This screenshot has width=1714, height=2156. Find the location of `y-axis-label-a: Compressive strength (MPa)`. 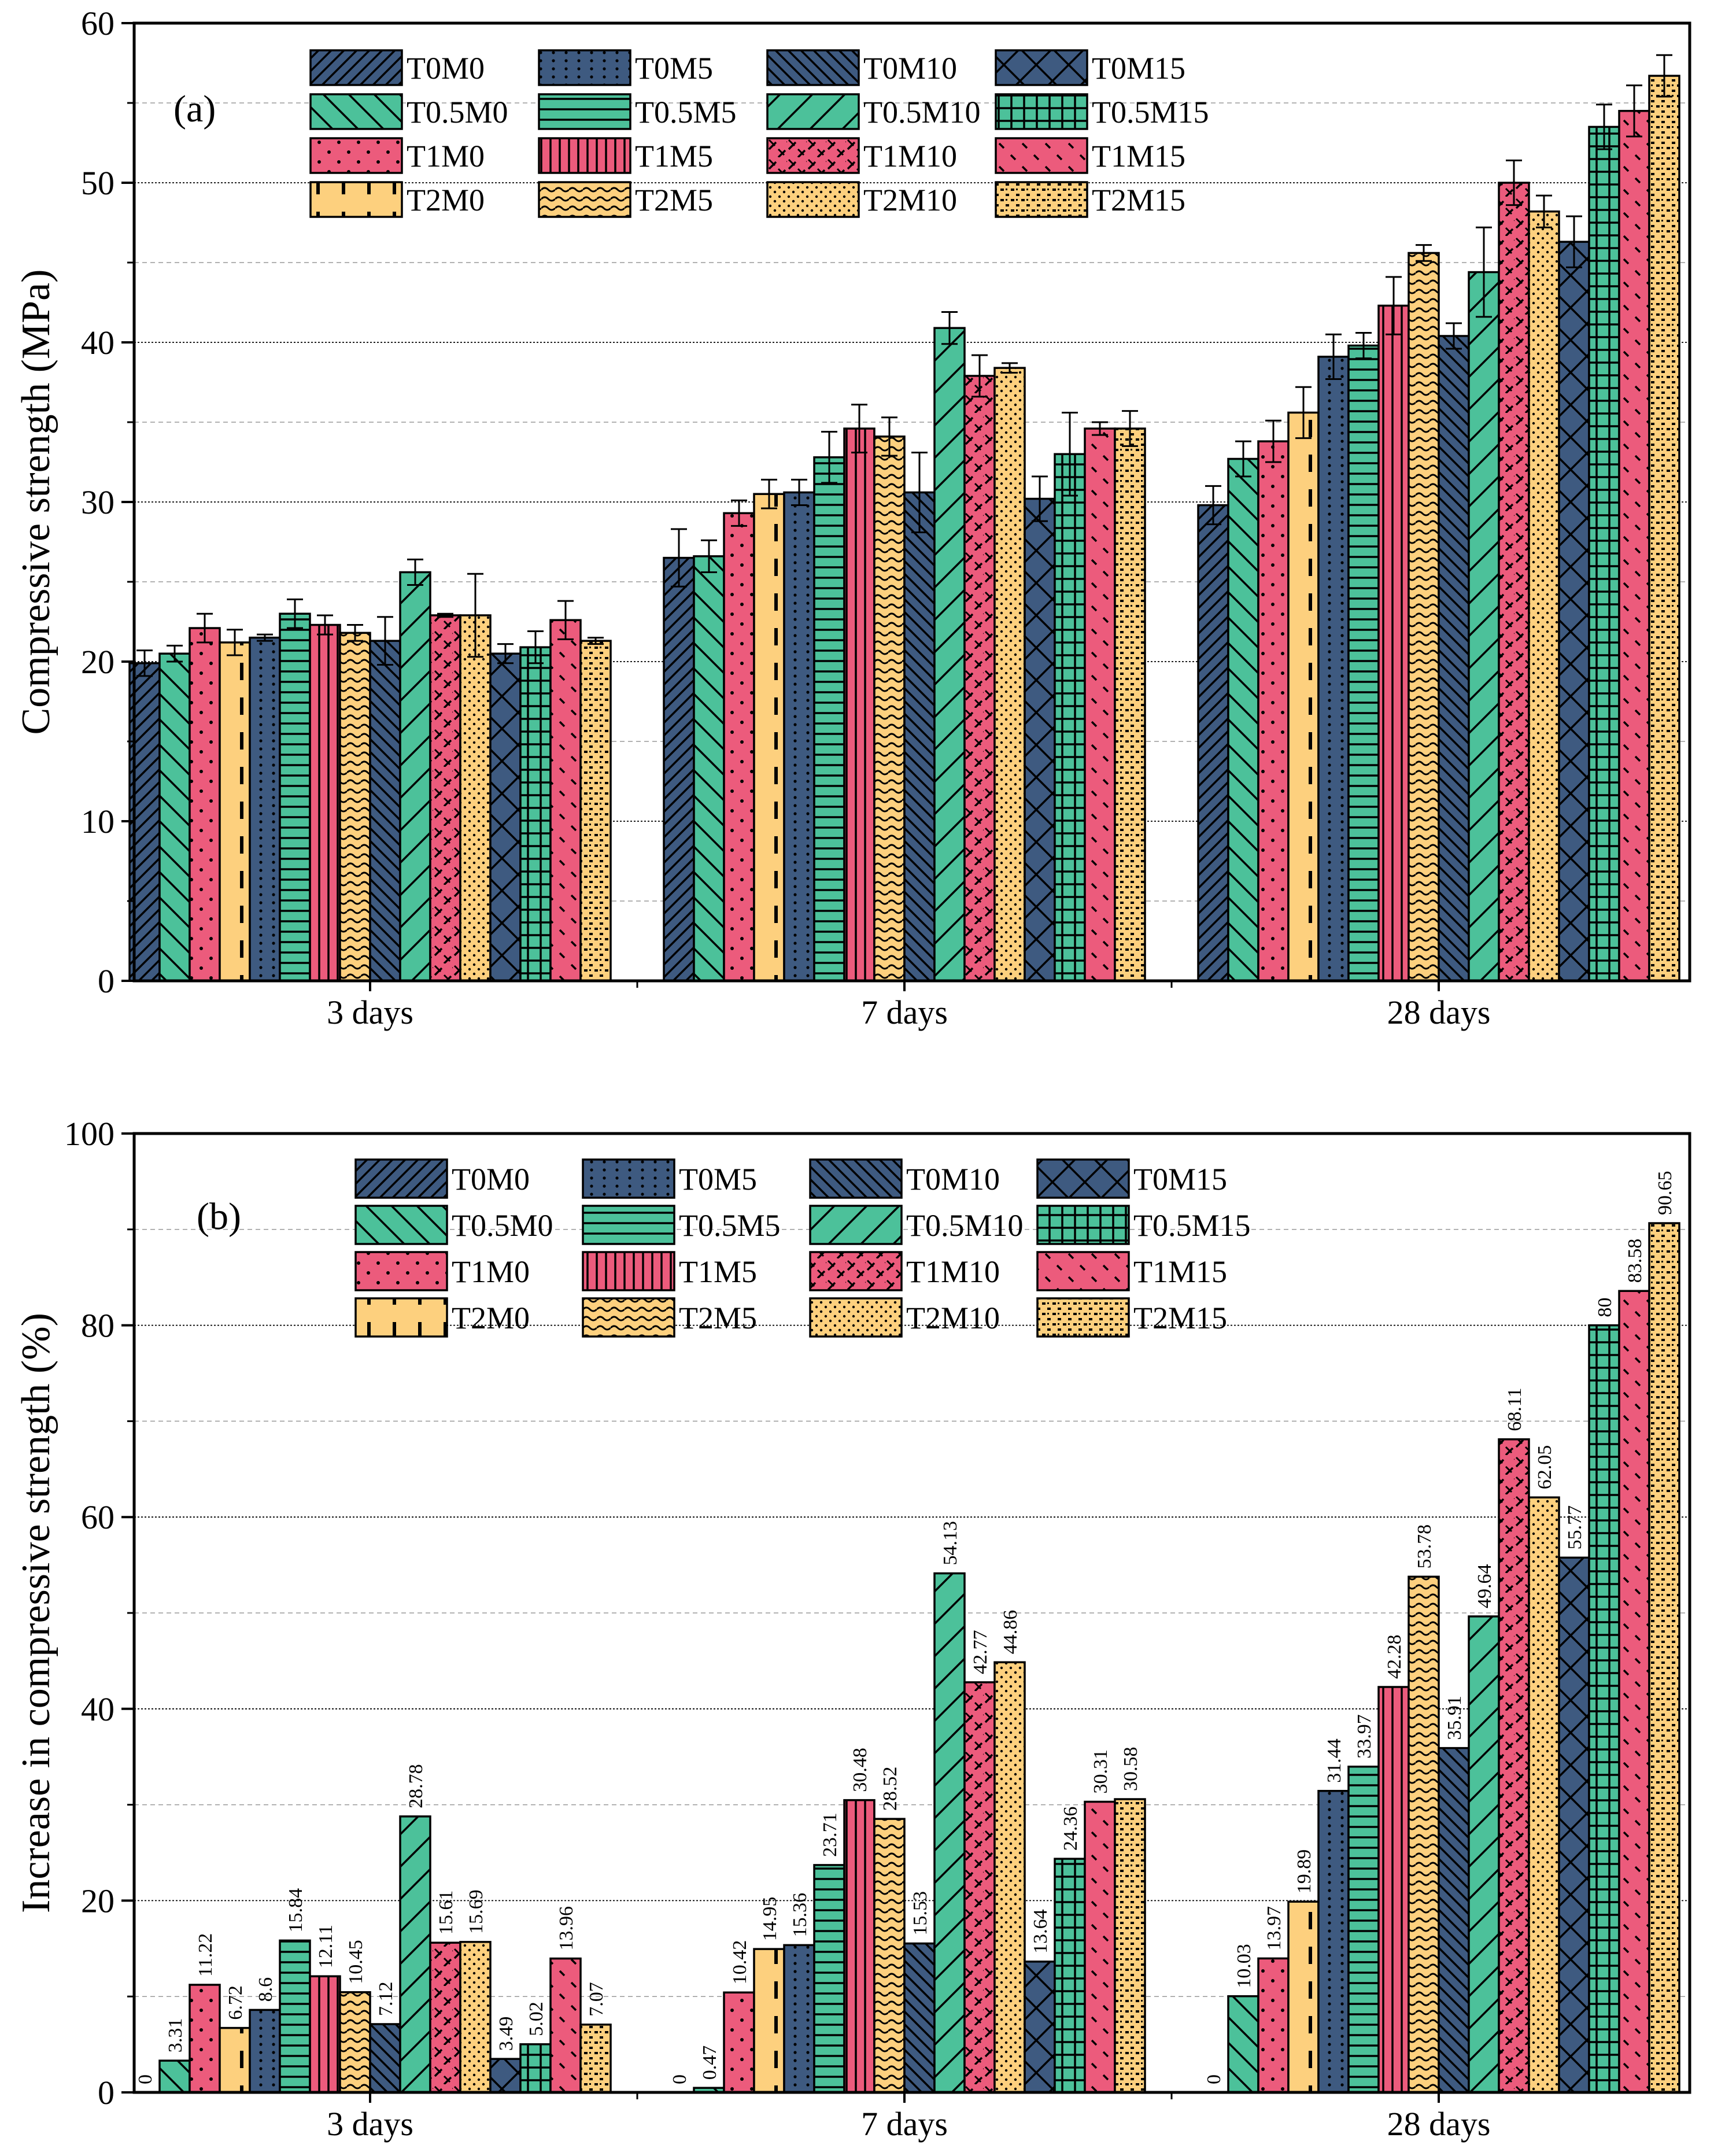

y-axis-label-a: Compressive strength (MPa) is located at coordinates (36, 502).